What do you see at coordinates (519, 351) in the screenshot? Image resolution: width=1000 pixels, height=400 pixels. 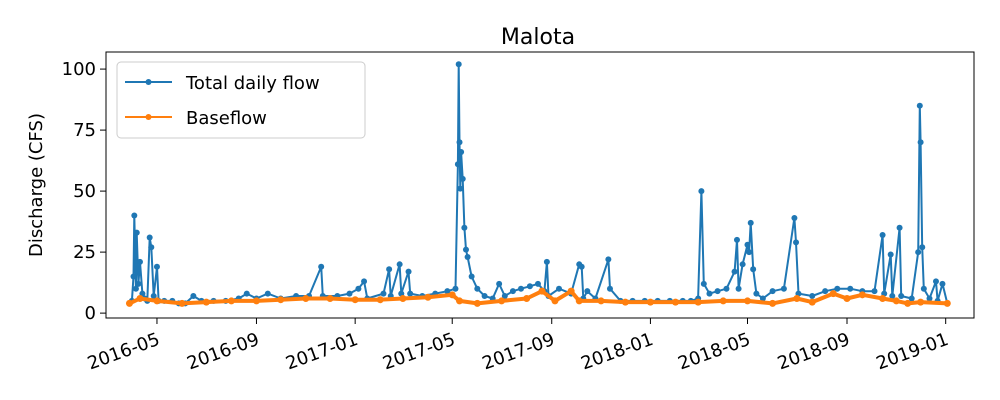 I see `x-tick-label: 2017-09` at bounding box center [519, 351].